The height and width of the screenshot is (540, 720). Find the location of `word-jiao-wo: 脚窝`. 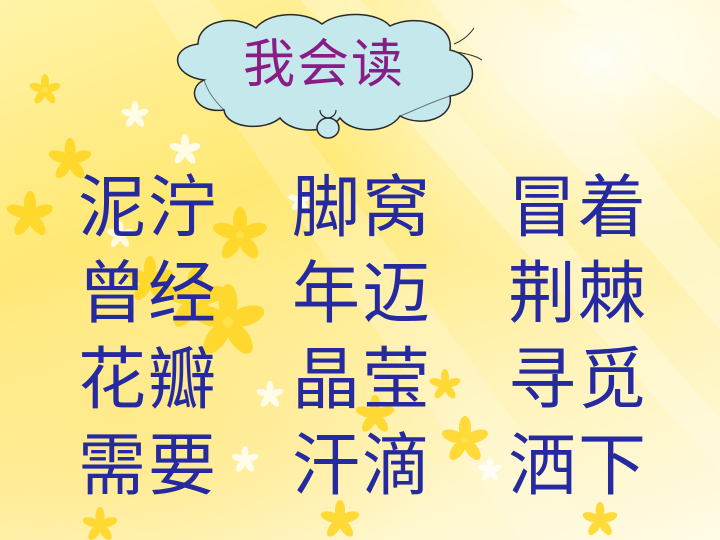

word-jiao-wo: 脚窝 is located at coordinates (362, 208).